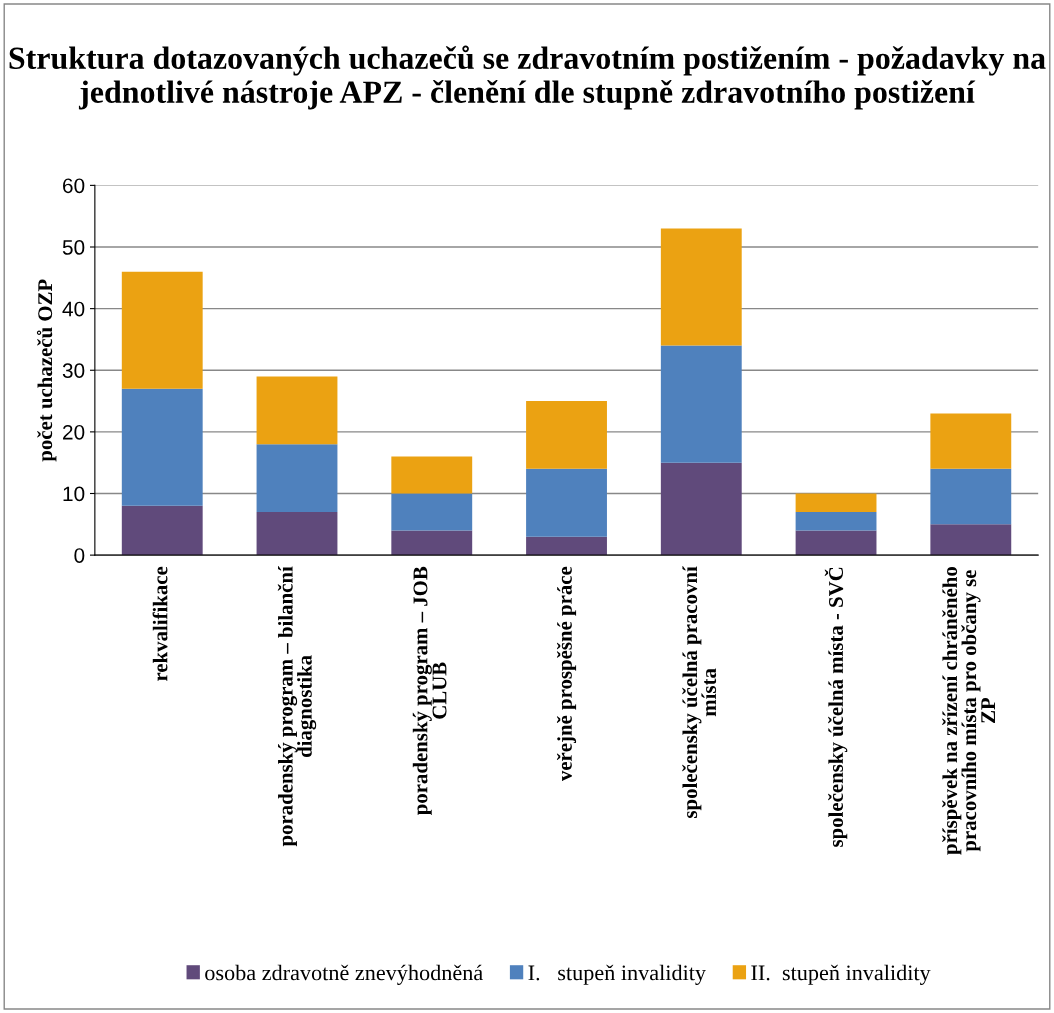 The height and width of the screenshot is (1013, 1054). I want to click on y-tick-label: 10, so click(74, 494).